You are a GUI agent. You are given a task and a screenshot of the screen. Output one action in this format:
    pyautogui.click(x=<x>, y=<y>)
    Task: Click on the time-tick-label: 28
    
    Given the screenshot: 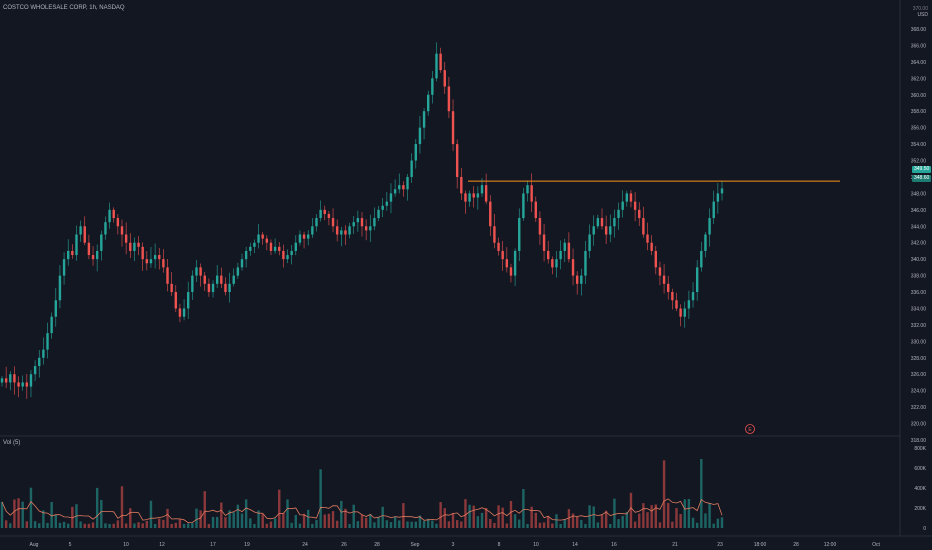 What is the action you would take?
    pyautogui.click(x=377, y=545)
    